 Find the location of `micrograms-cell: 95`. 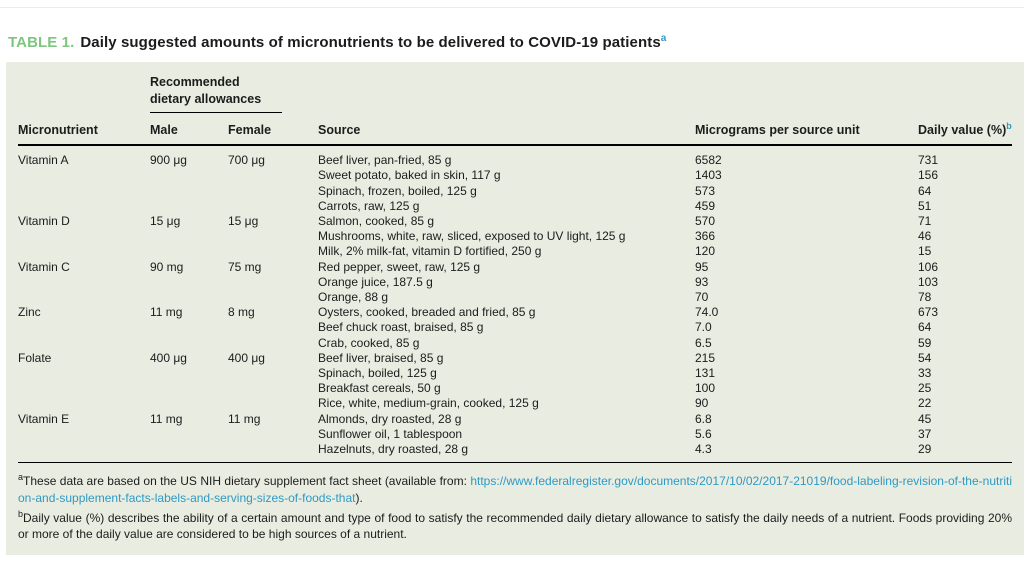

micrograms-cell: 95 is located at coordinates (702, 266).